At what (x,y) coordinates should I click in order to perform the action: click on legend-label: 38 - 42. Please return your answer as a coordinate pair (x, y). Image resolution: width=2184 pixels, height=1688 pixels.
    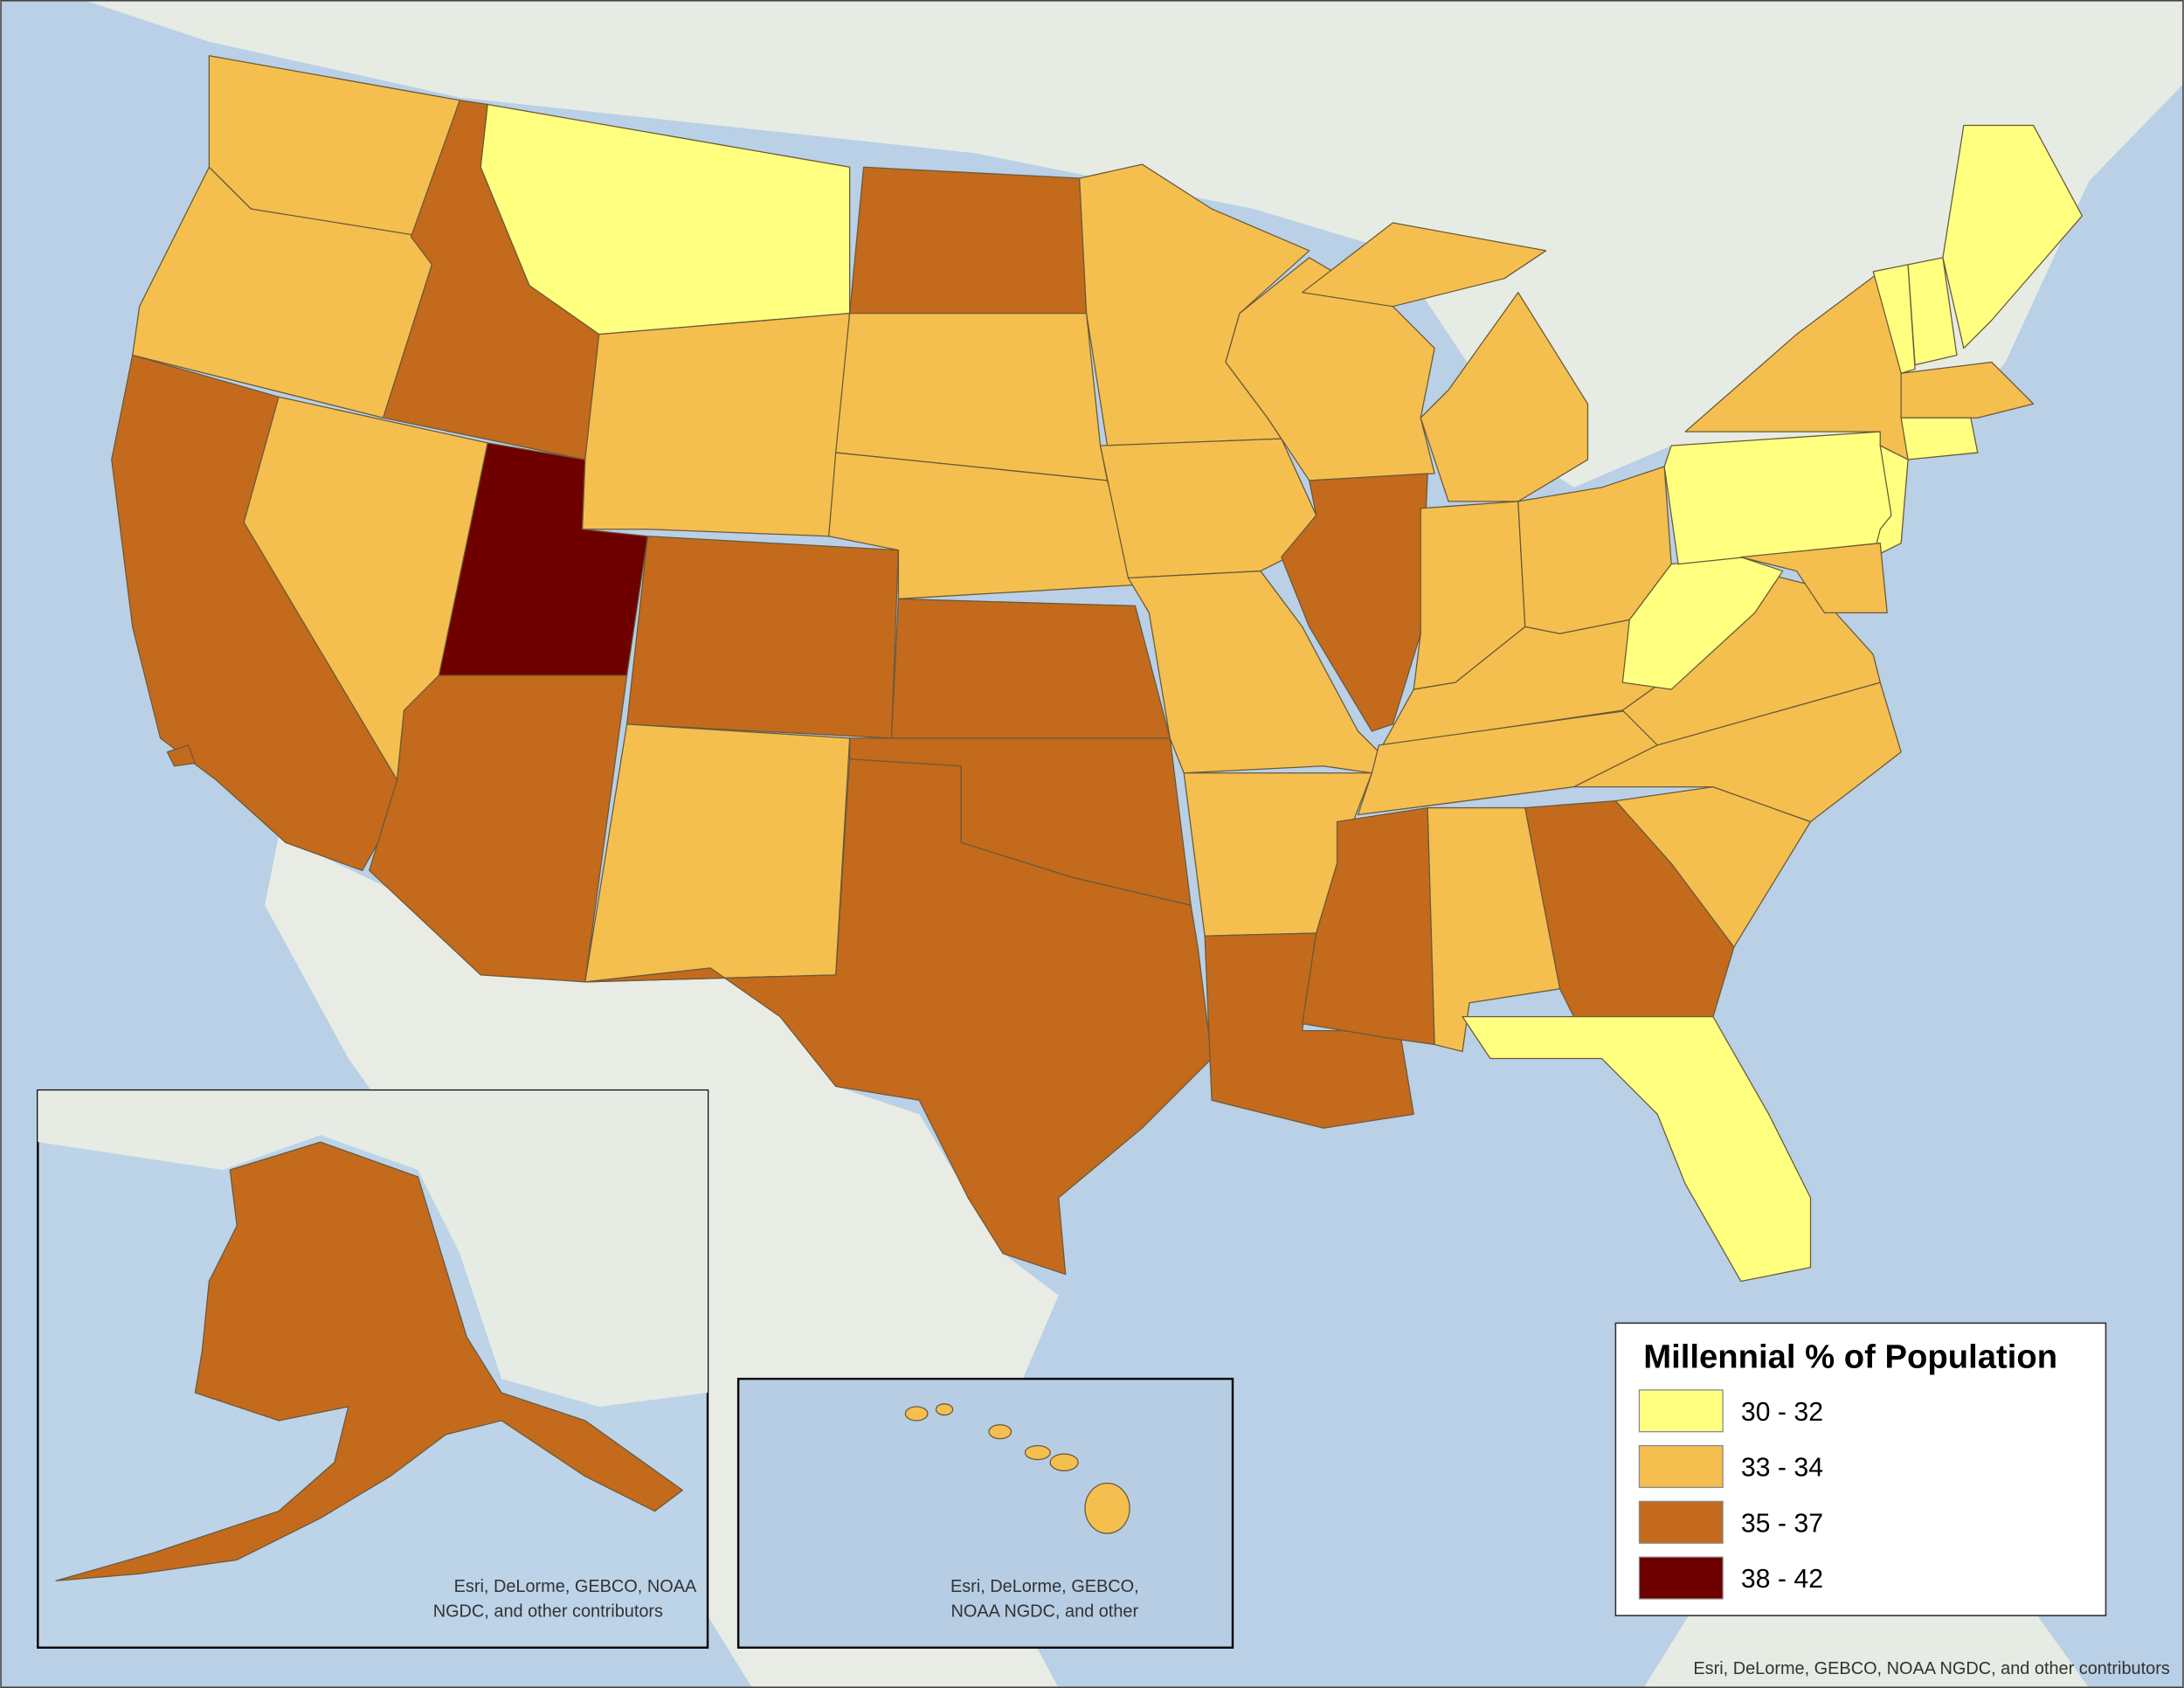
    Looking at the image, I should click on (1782, 1579).